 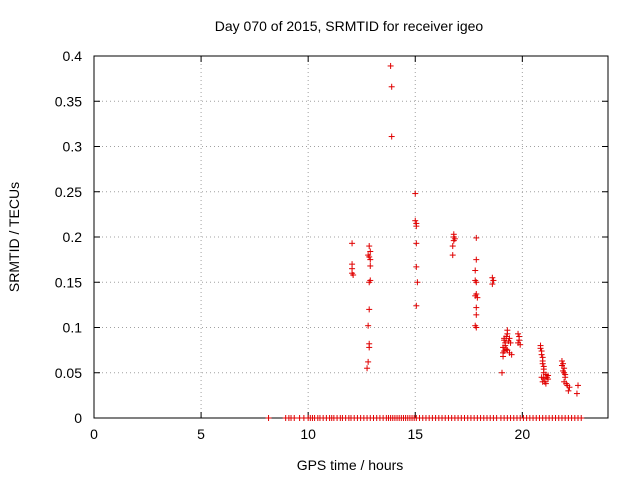 I want to click on x-tick-label: 5, so click(x=201, y=434).